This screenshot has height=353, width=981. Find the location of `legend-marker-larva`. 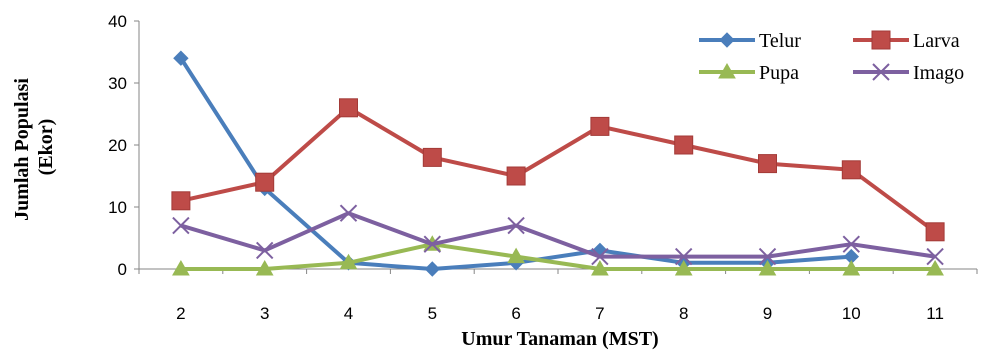

legend-marker-larva is located at coordinates (881, 40).